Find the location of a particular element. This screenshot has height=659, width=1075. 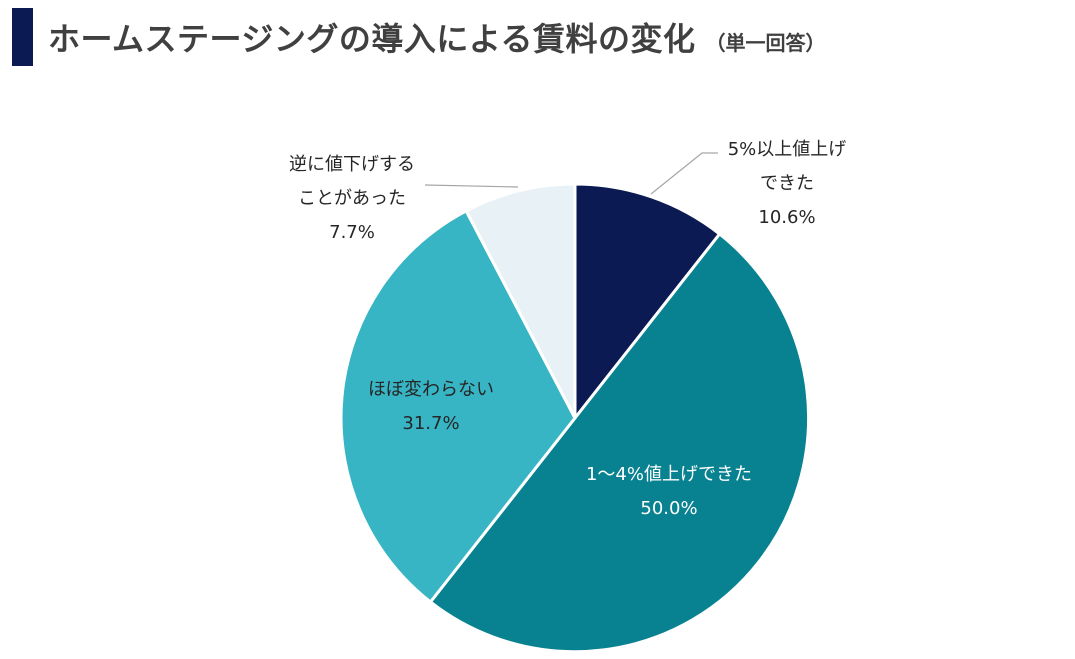

slice-value-label-3: 31.7% is located at coordinates (430, 423).